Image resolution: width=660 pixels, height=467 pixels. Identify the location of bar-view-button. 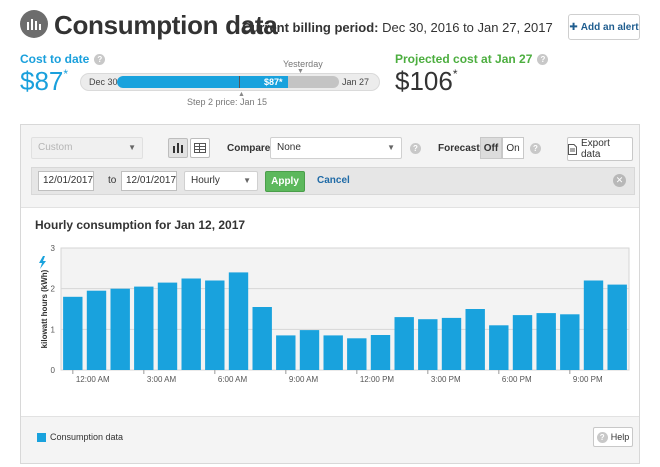
(178, 148).